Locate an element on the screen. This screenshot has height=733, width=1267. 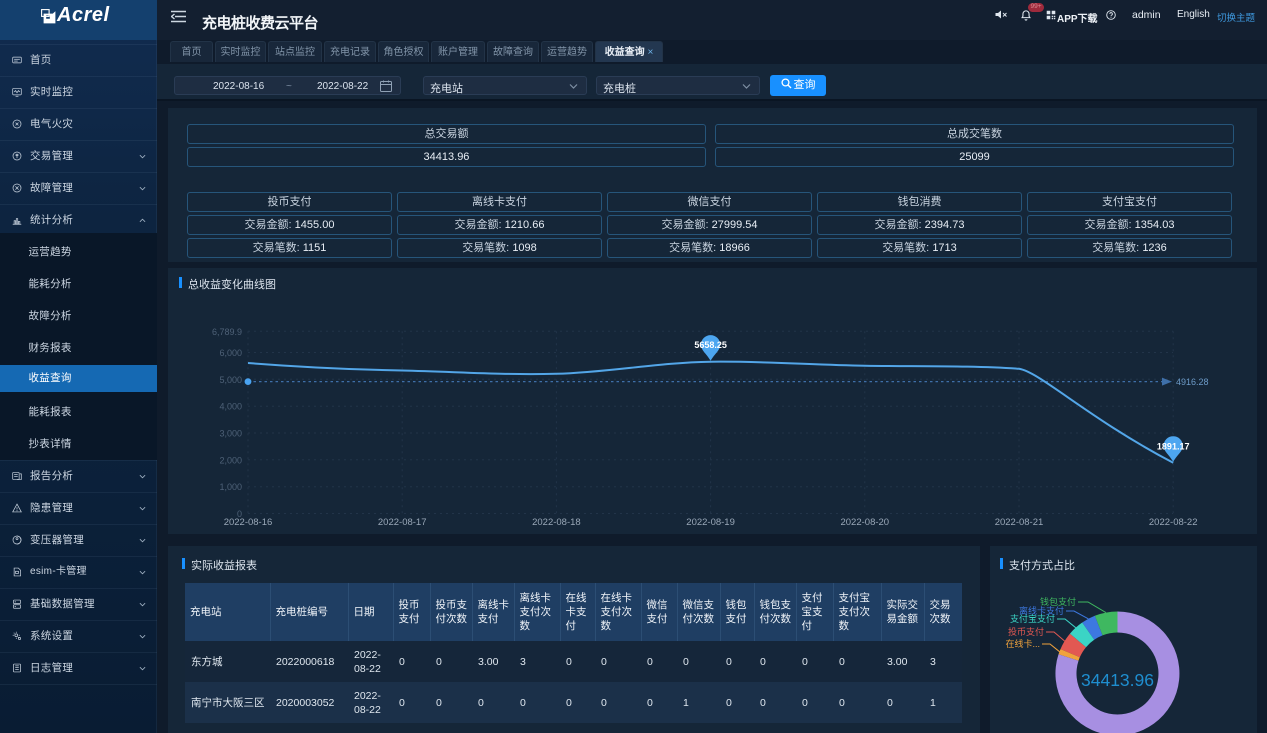
svg-text: 2022-08-16 is located at coordinates (248, 522).